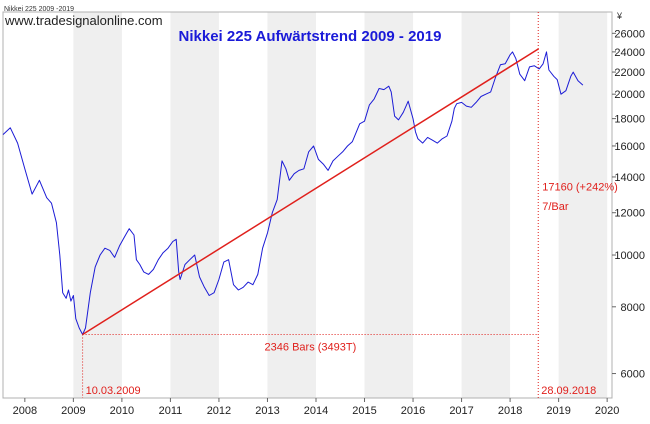  What do you see at coordinates (633, 308) in the screenshot?
I see `y-tick-label: 8000` at bounding box center [633, 308].